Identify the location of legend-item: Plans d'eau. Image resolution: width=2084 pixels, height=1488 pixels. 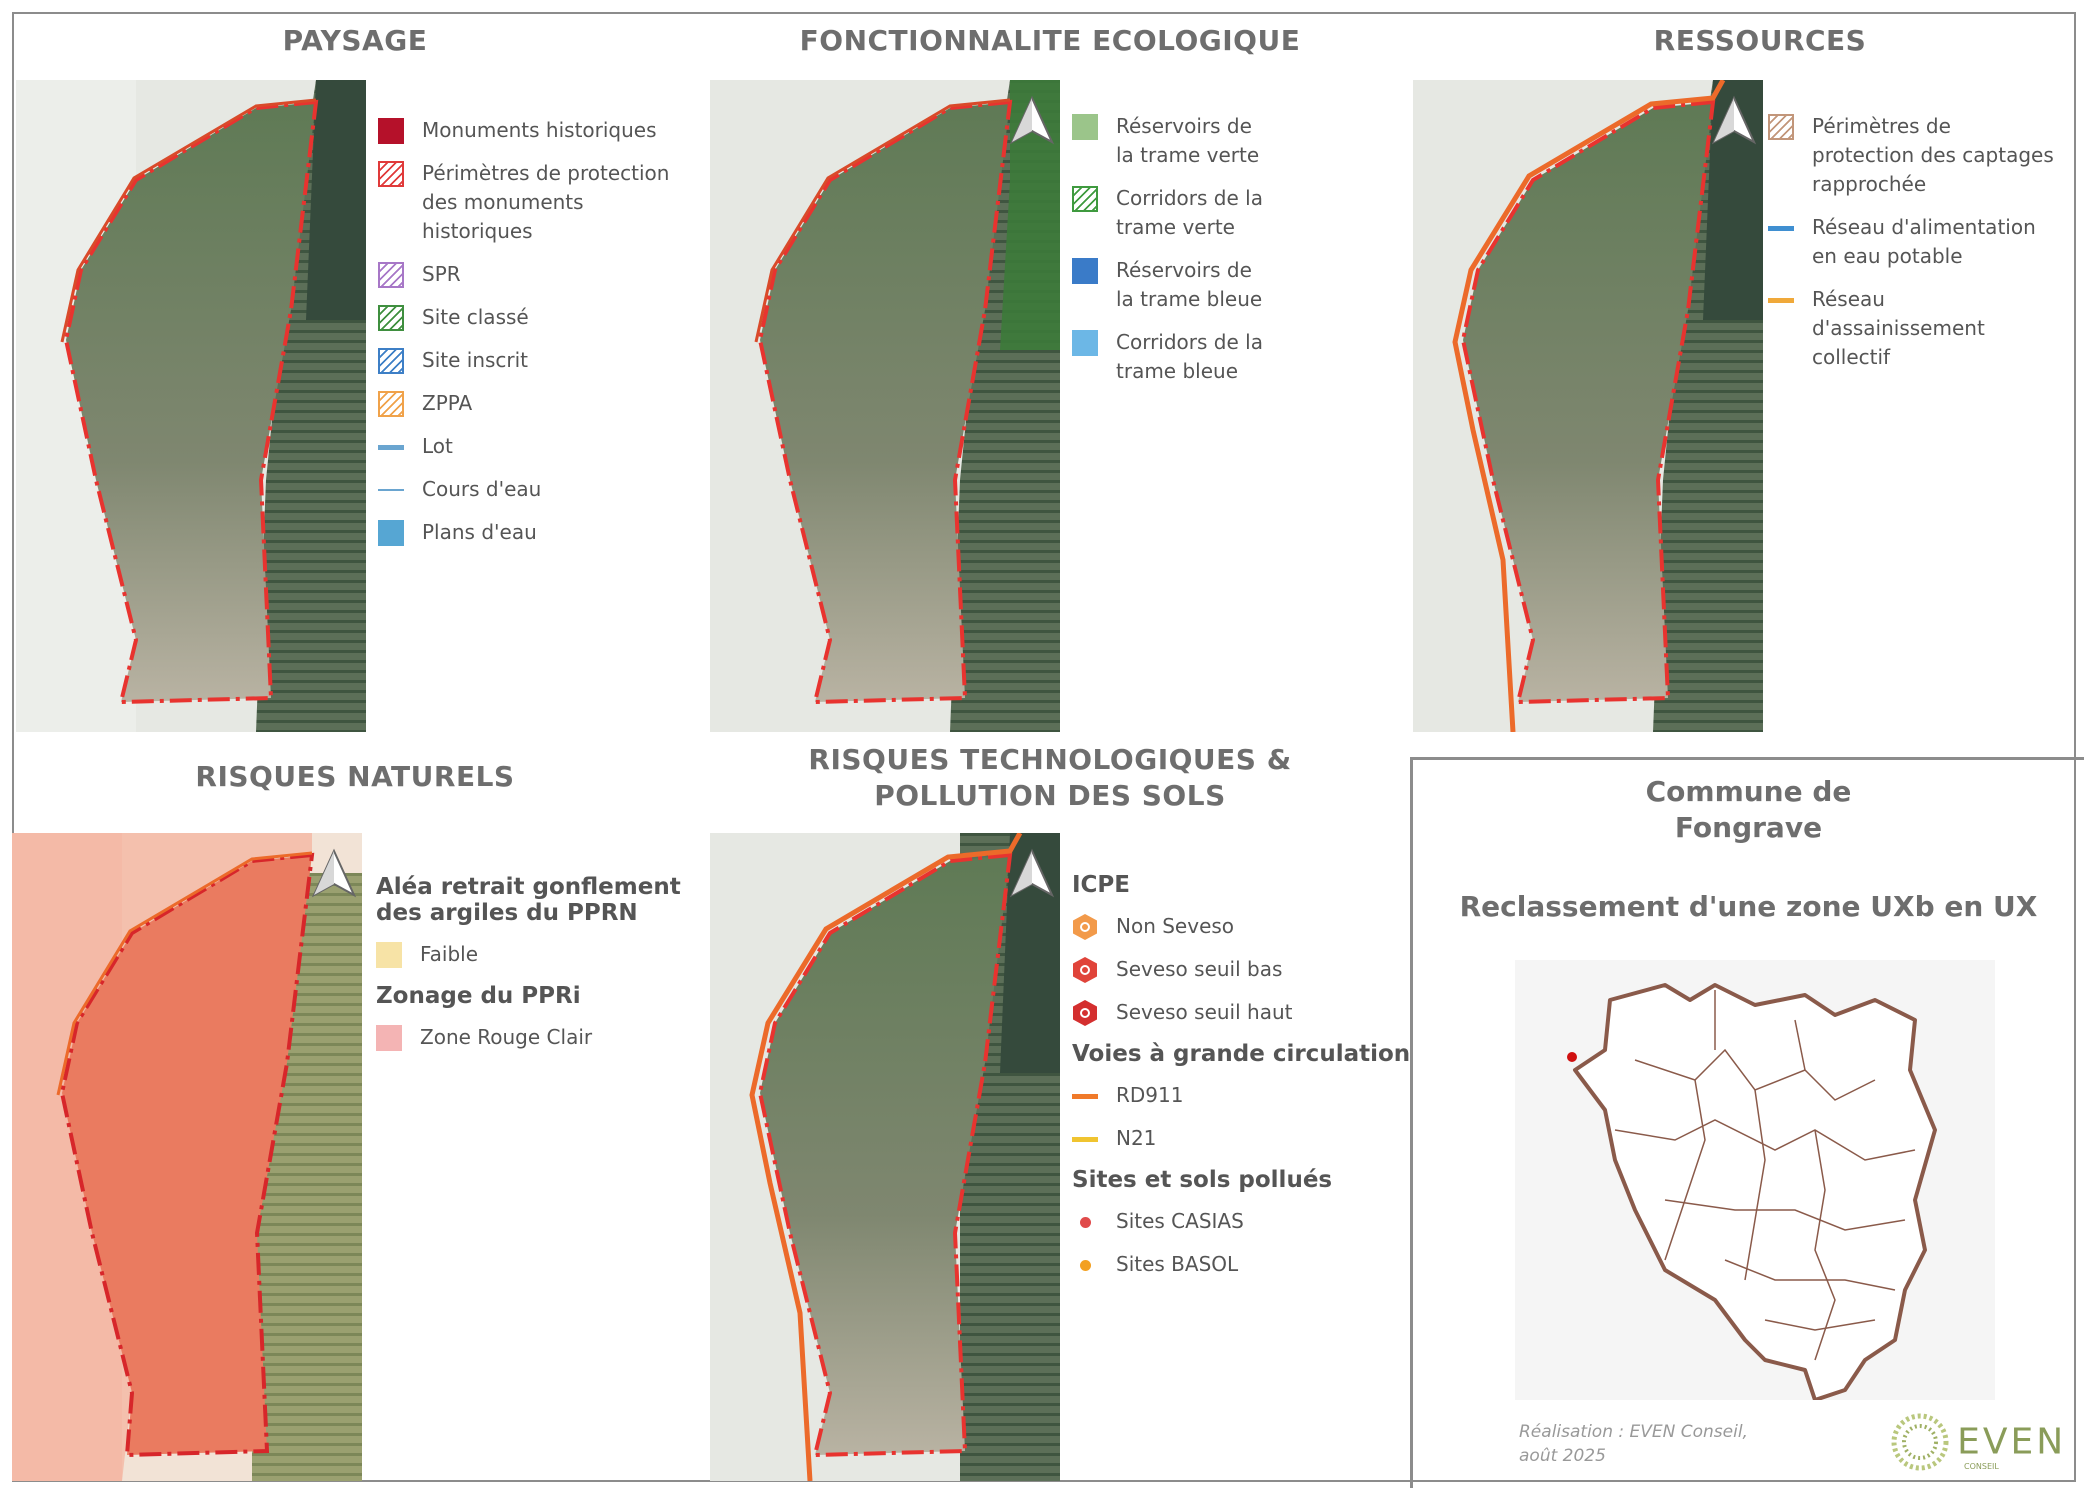
(528, 532).